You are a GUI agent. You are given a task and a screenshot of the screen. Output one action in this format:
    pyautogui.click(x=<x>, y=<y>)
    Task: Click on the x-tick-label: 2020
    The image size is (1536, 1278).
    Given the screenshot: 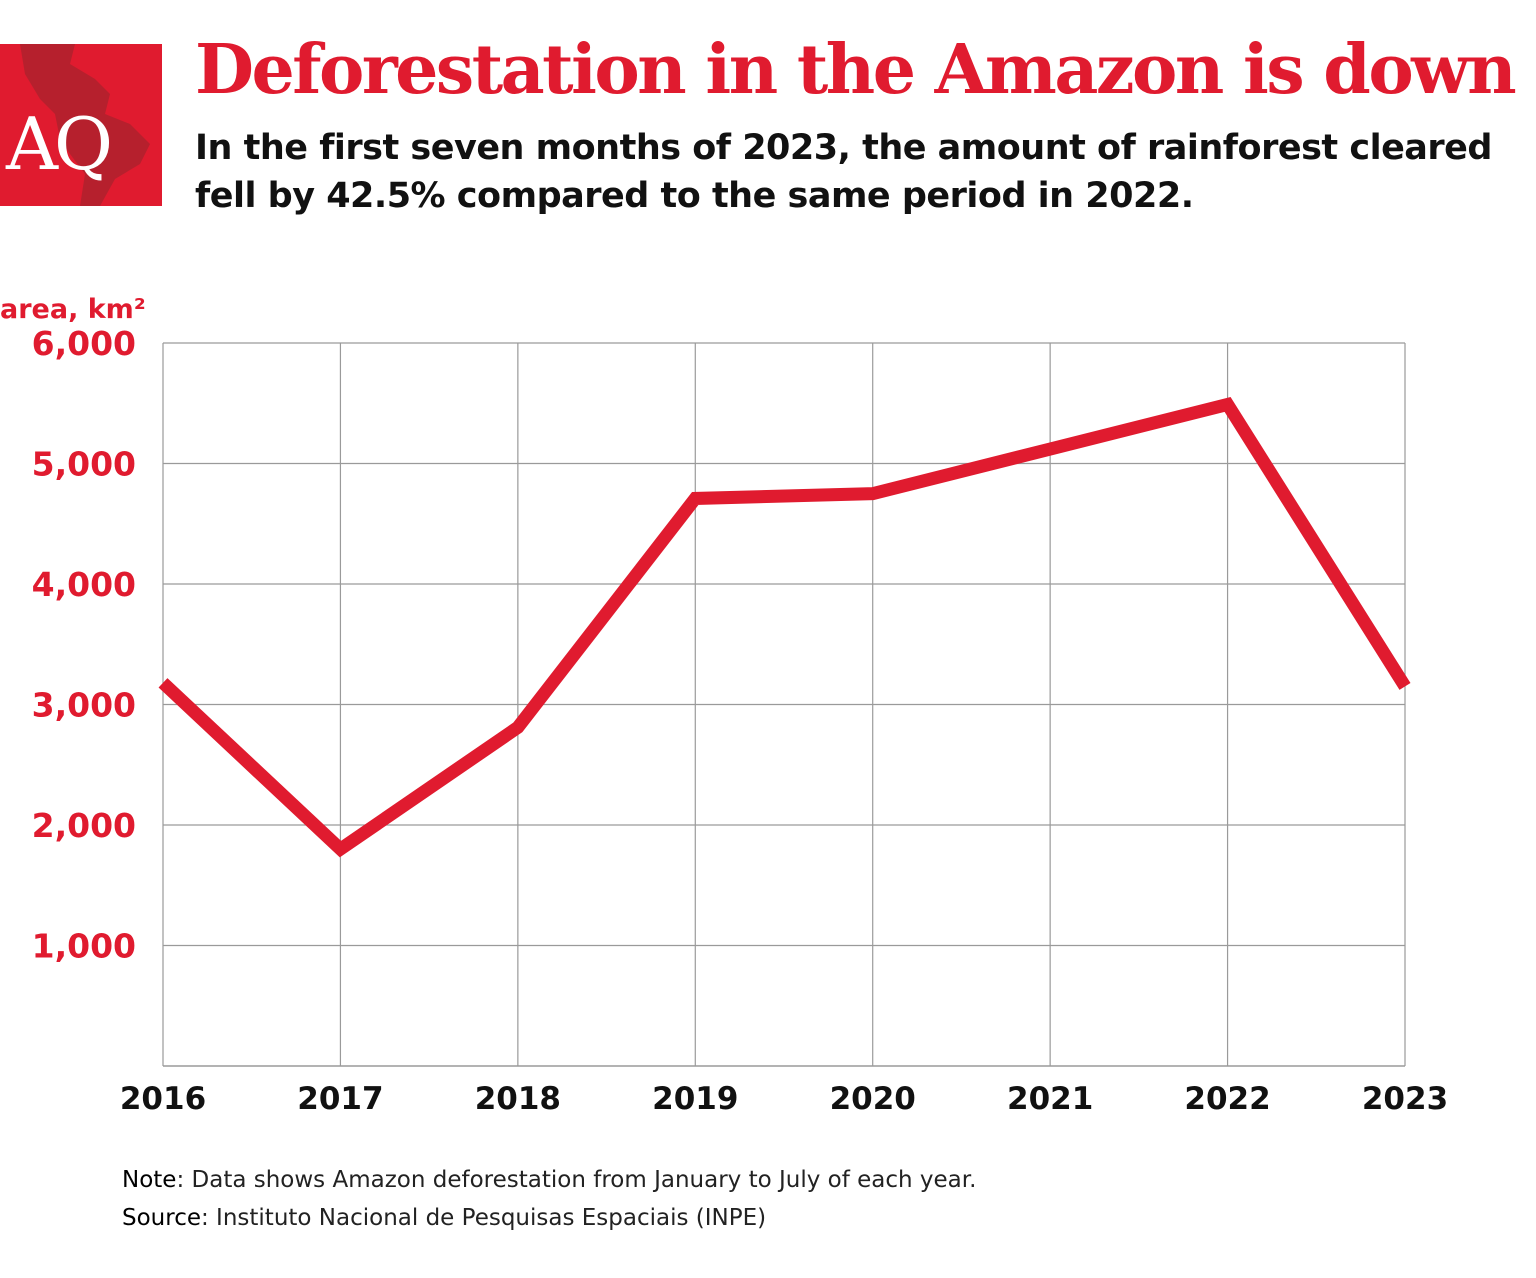 What is the action you would take?
    pyautogui.click(x=873, y=1099)
    